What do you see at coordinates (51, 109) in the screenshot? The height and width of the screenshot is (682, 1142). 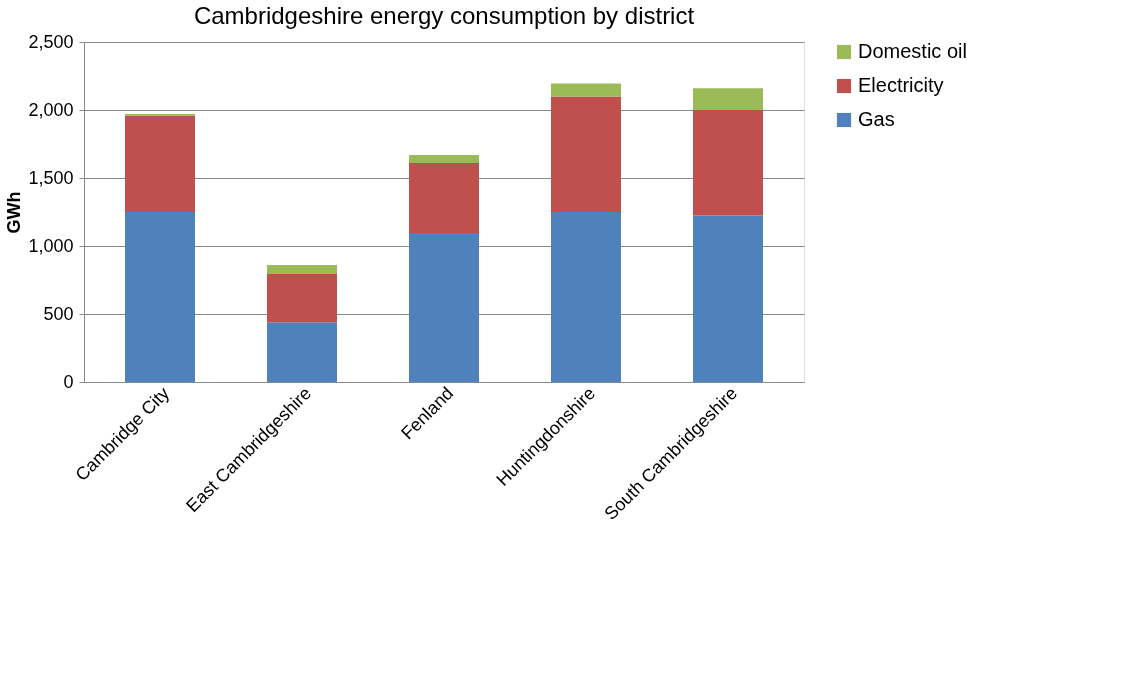 I see `y-tick-label: 2,000` at bounding box center [51, 109].